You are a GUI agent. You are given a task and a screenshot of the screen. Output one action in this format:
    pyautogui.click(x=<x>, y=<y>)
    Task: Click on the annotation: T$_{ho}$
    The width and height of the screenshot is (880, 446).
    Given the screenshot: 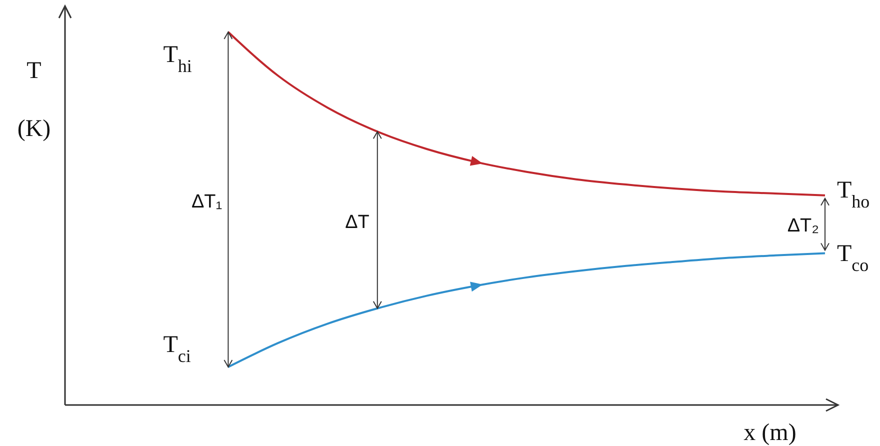 What is the action you would take?
    pyautogui.click(x=853, y=194)
    